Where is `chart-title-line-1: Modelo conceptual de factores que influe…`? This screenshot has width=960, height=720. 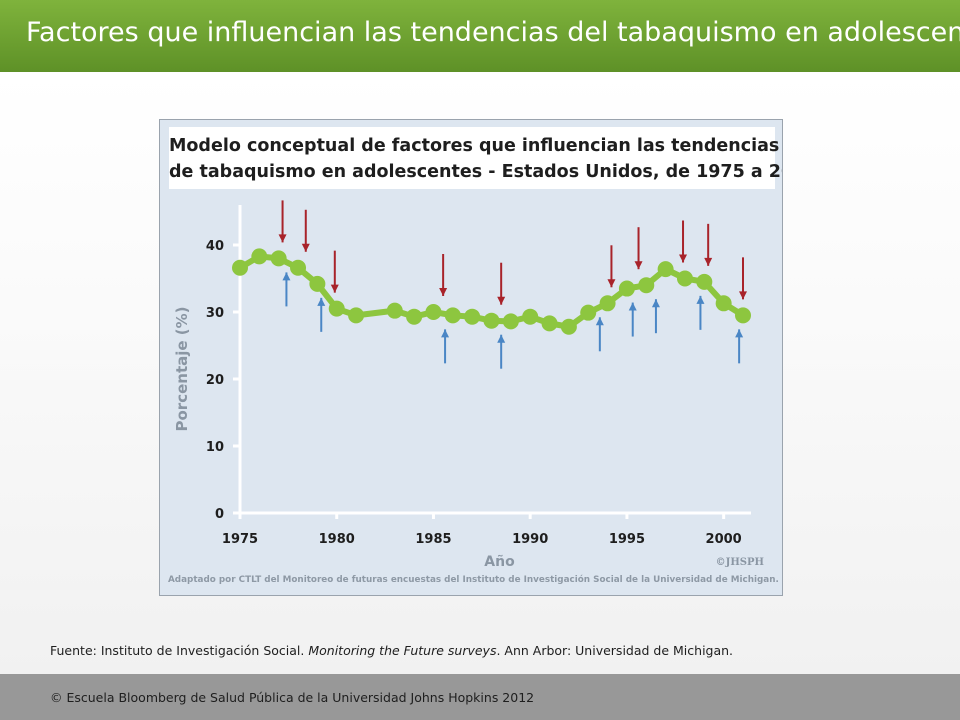 chart-title-line-1: Modelo conceptual de factores que influe… is located at coordinates (474, 146).